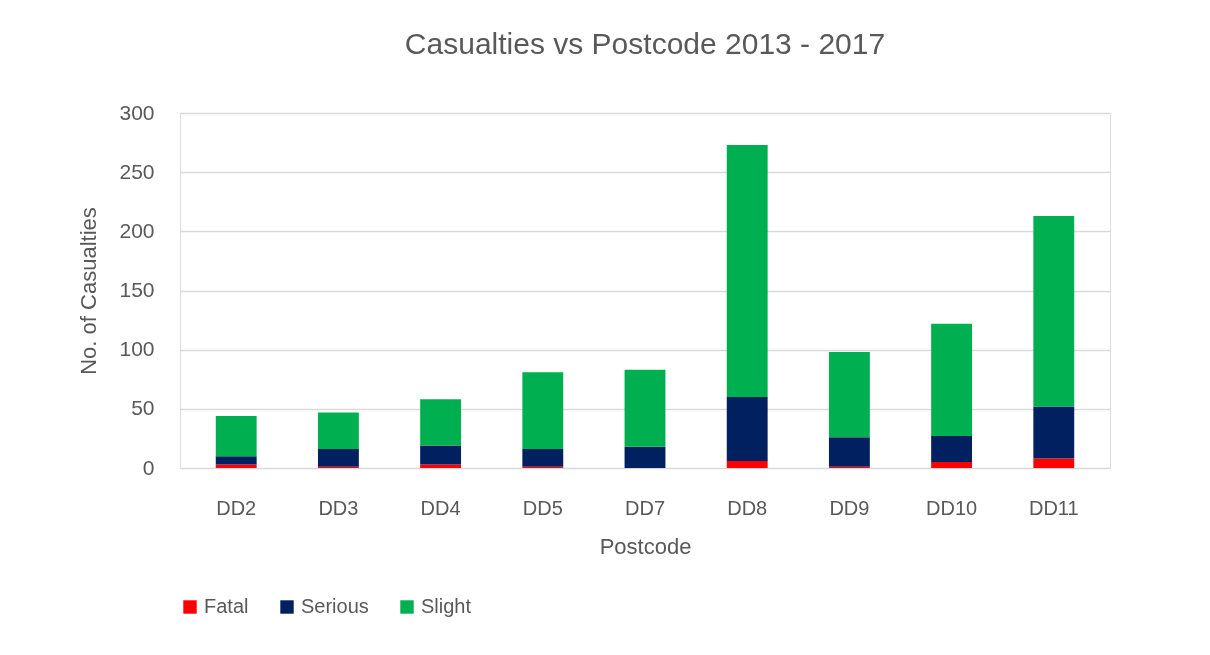 The image size is (1210, 655). Describe the element at coordinates (645, 546) in the screenshot. I see `x-axis-title: Postcode` at that location.